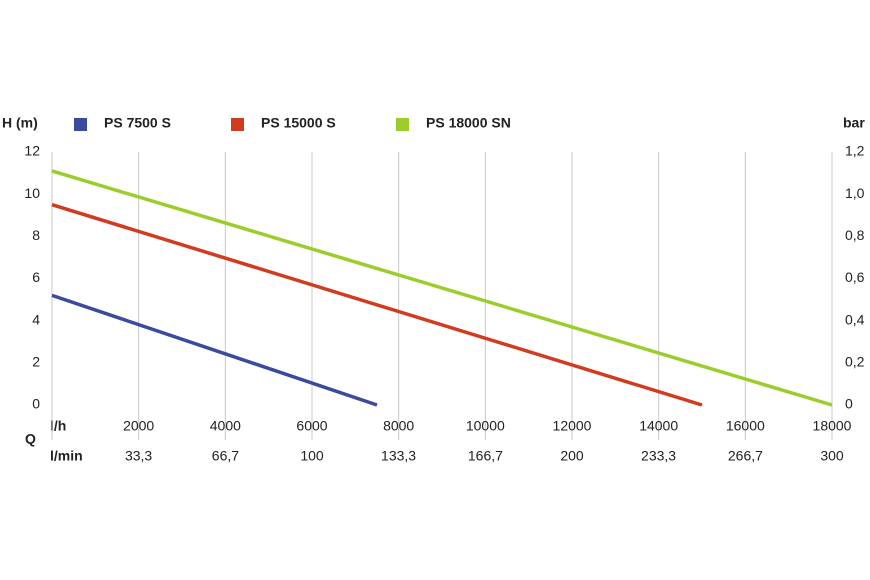 This screenshot has width=870, height=580. Describe the element at coordinates (32, 151) in the screenshot. I see `y-tick-label: 12` at that location.